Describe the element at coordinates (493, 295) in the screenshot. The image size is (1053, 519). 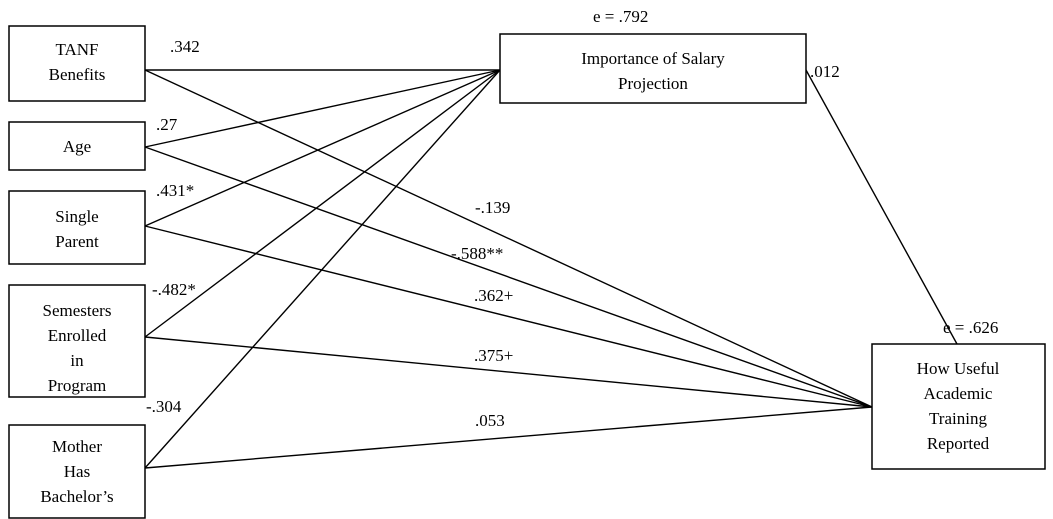
I see `coef-single-to-useful: .362+` at that location.